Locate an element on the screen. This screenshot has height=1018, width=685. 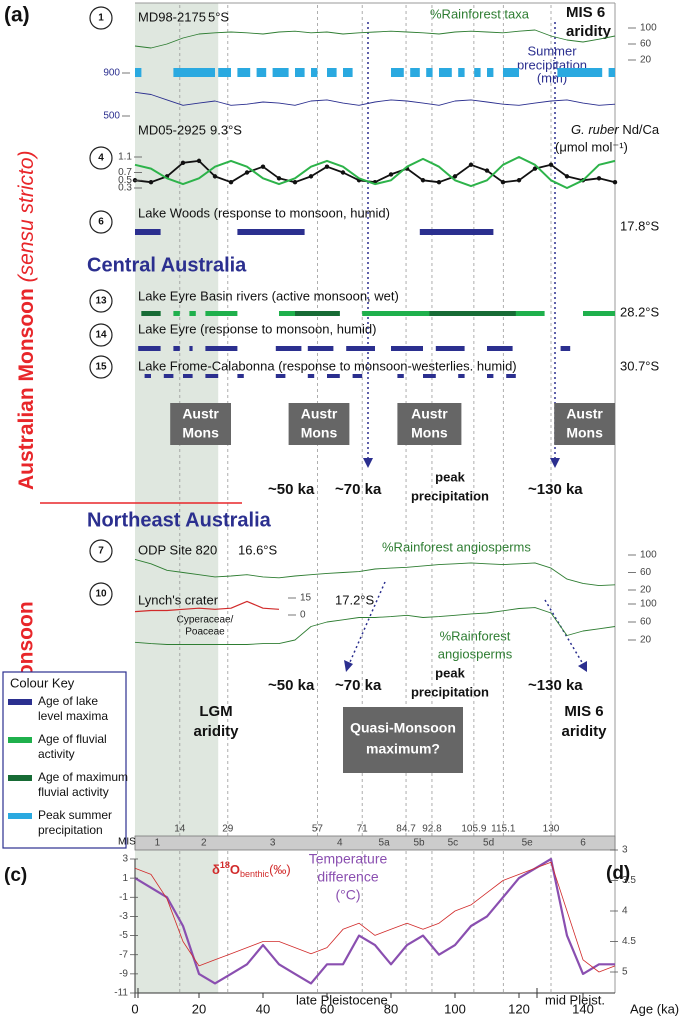
record-number: 4 is located at coordinates (101, 158).